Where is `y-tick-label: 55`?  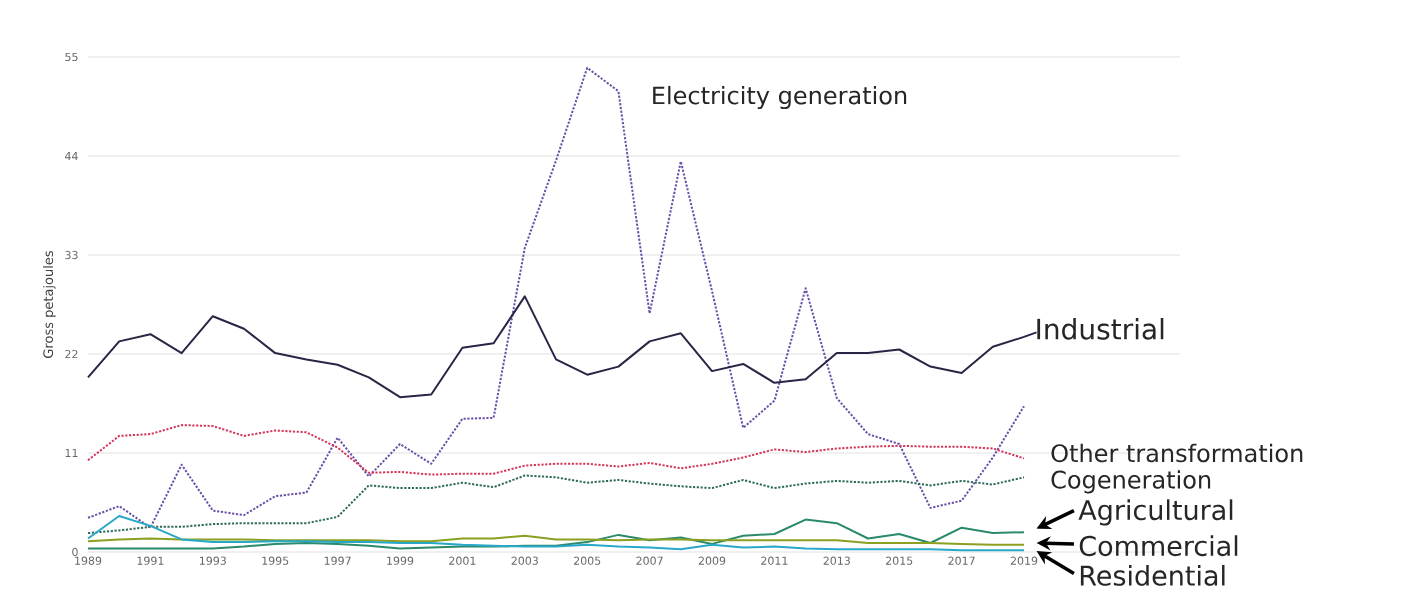 y-tick-label: 55 is located at coordinates (71, 57).